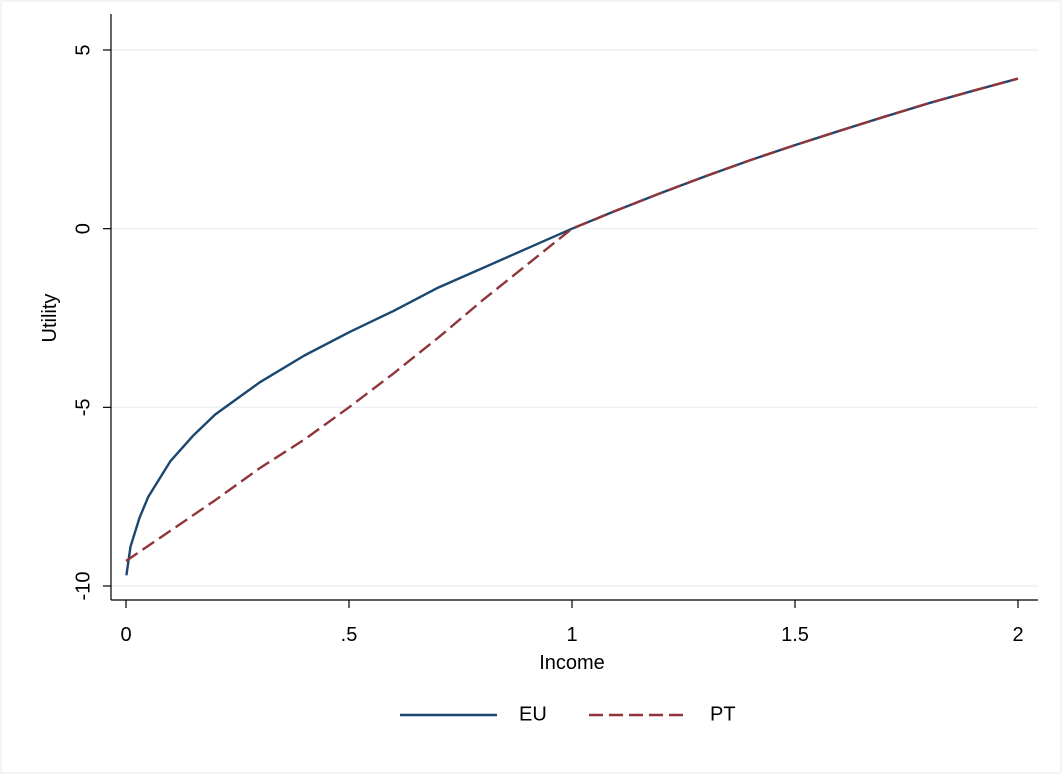 The height and width of the screenshot is (774, 1062). Describe the element at coordinates (1017, 635) in the screenshot. I see `x-tick-label-4: 2` at that location.